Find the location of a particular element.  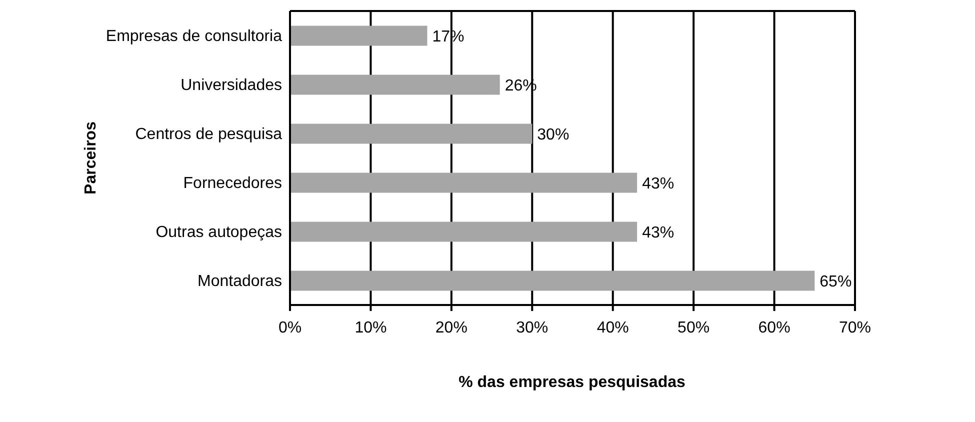

x-tick-label: 10% is located at coordinates (370, 327).